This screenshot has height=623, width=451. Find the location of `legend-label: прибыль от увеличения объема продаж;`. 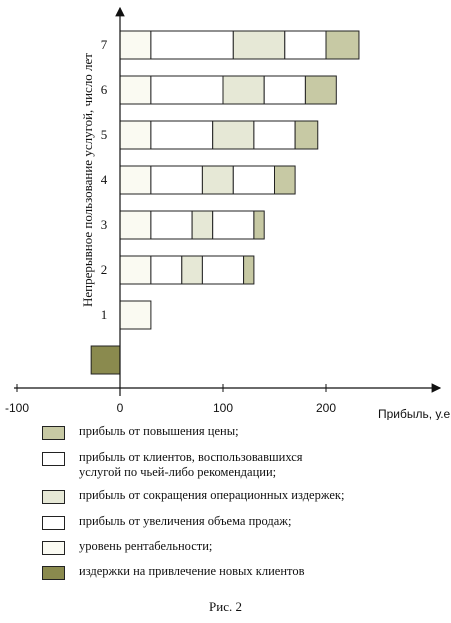

legend-label: прибыль от увеличения объема продаж; is located at coordinates (185, 521).